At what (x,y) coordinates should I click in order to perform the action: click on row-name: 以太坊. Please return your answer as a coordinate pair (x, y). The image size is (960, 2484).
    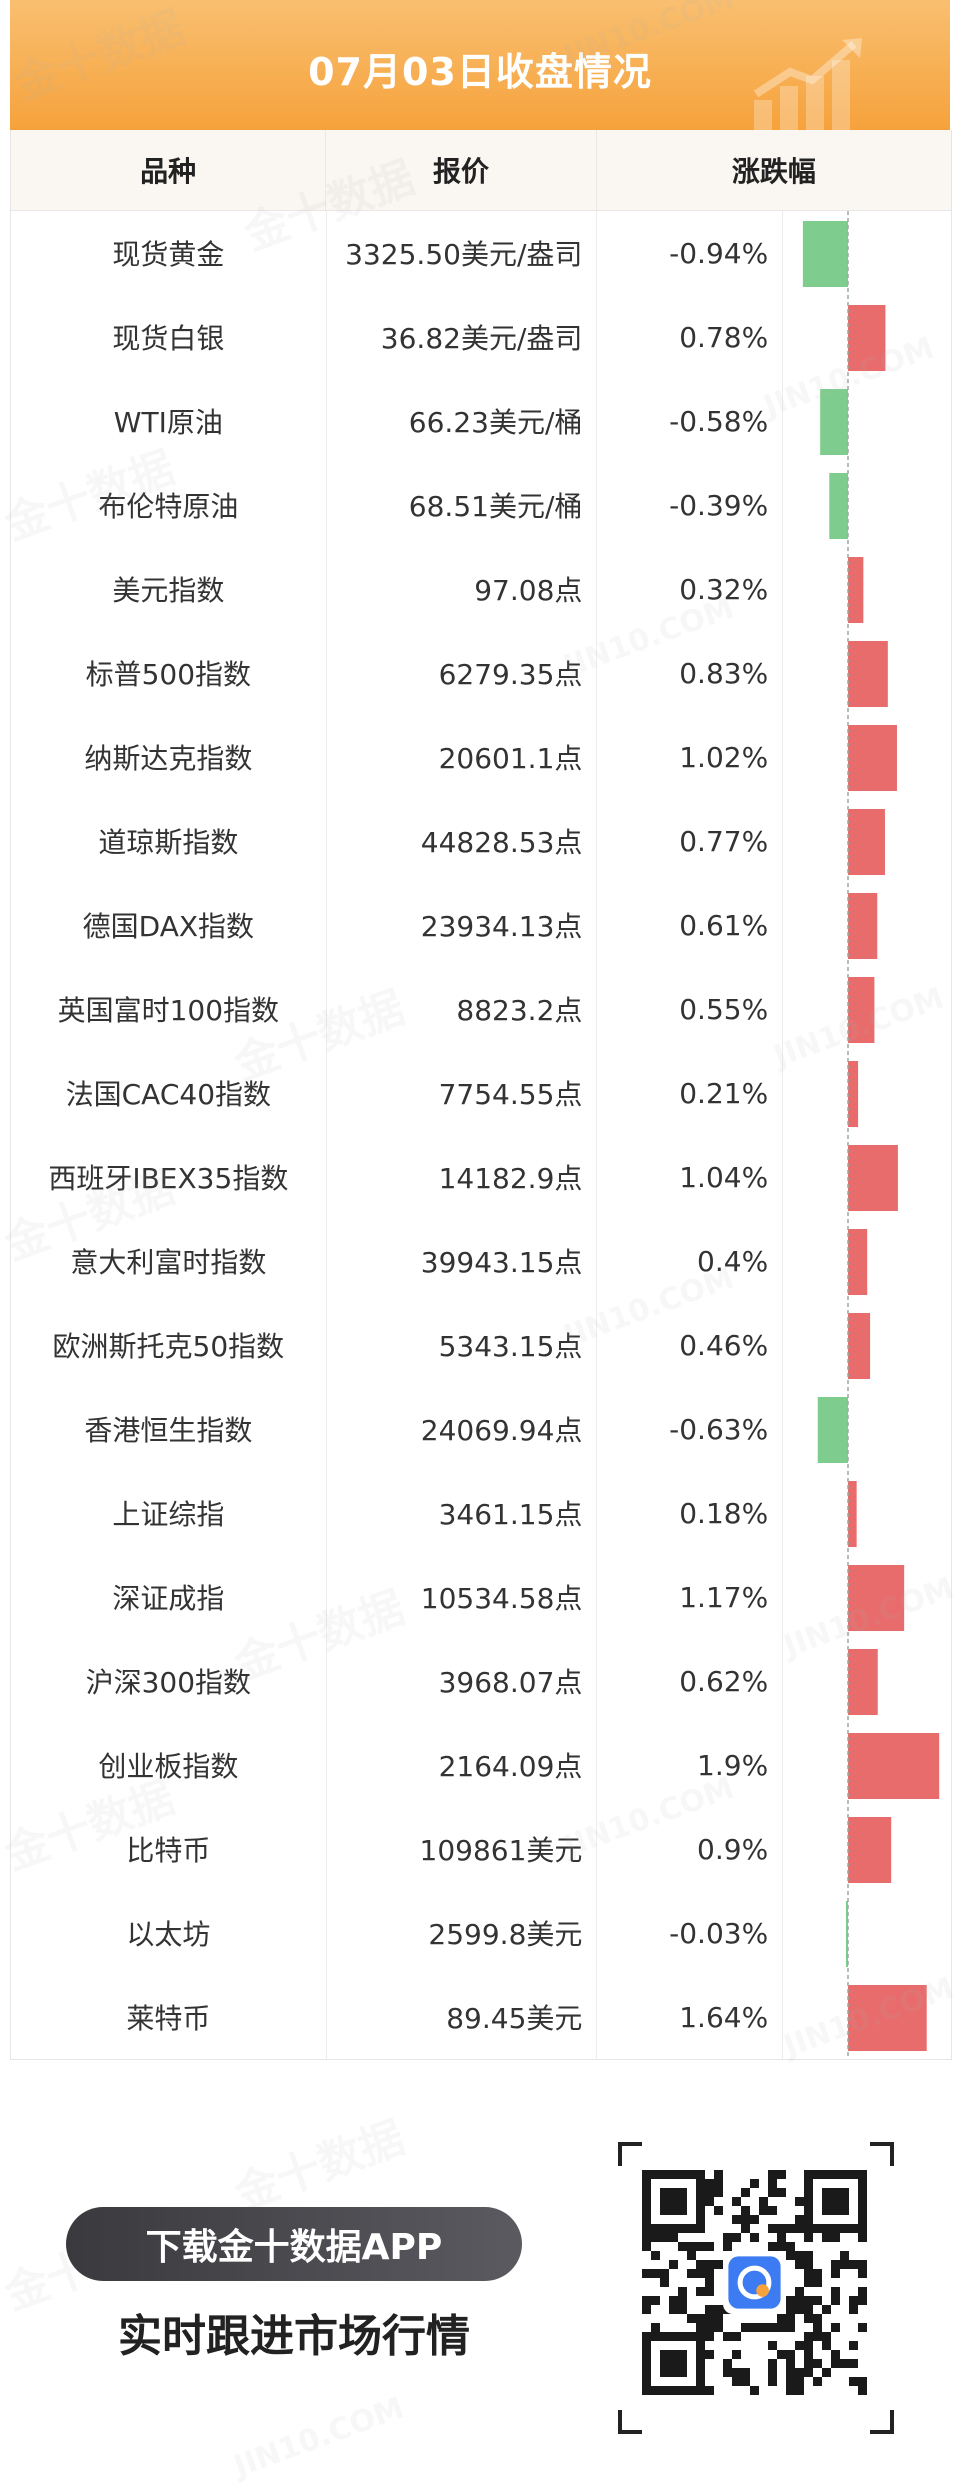
    Looking at the image, I should click on (168, 1934).